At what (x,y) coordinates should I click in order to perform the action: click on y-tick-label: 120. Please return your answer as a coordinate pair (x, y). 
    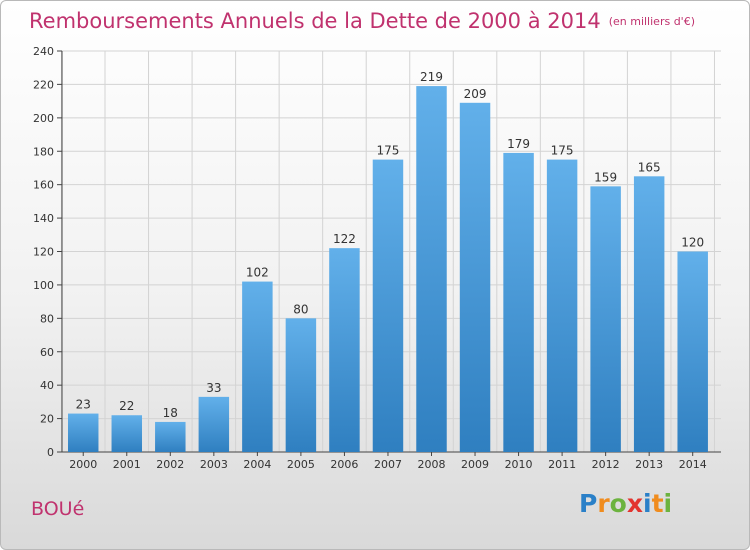
    Looking at the image, I should click on (43, 252).